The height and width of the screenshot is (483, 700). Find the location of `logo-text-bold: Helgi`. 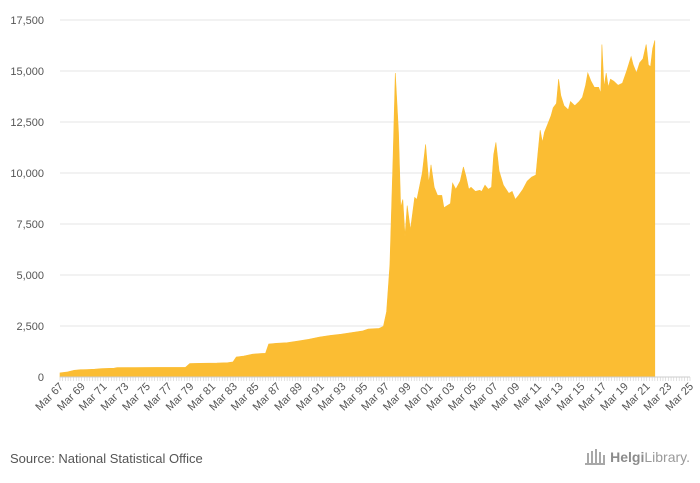

logo-text-bold: Helgi is located at coordinates (627, 457).